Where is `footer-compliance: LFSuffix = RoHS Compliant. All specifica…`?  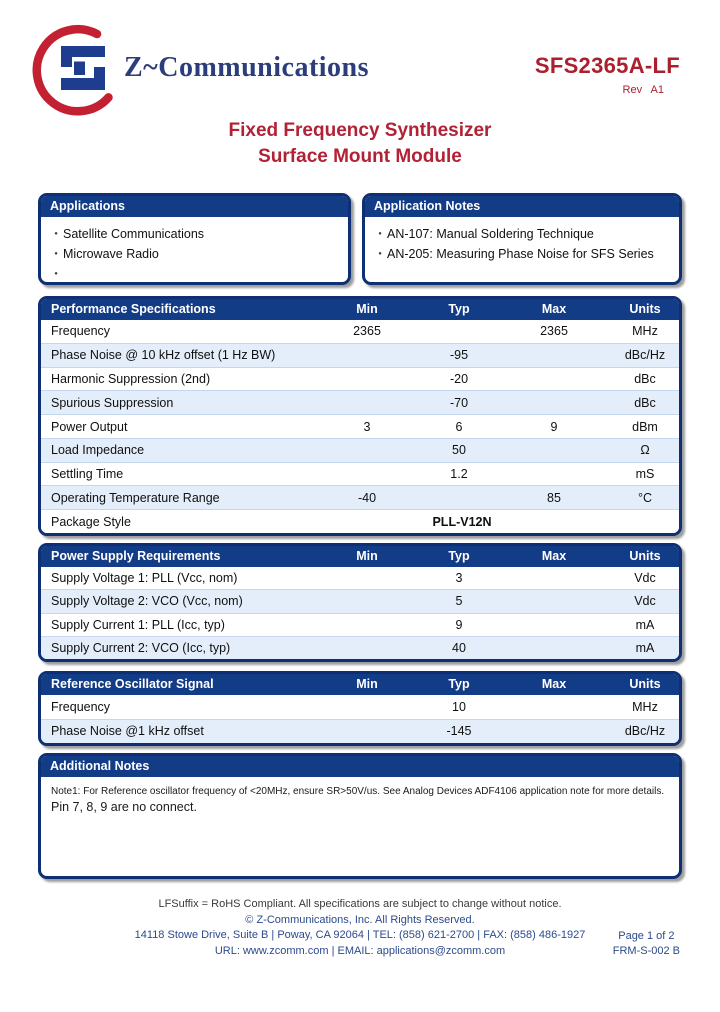
footer-compliance: LFSuffix = RoHS Compliant. All specifica… is located at coordinates (360, 904).